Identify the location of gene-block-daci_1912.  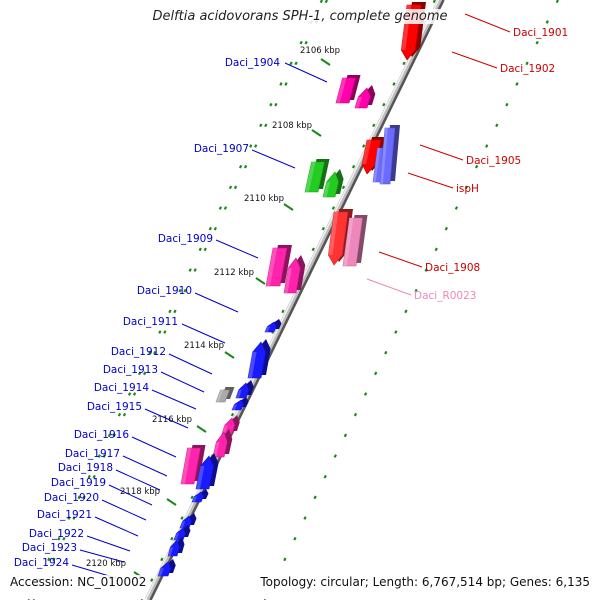
(259, 359).